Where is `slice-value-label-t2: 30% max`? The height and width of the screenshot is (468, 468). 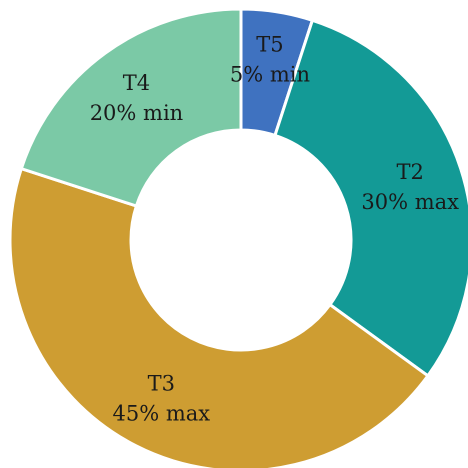 slice-value-label-t2: 30% max is located at coordinates (410, 202).